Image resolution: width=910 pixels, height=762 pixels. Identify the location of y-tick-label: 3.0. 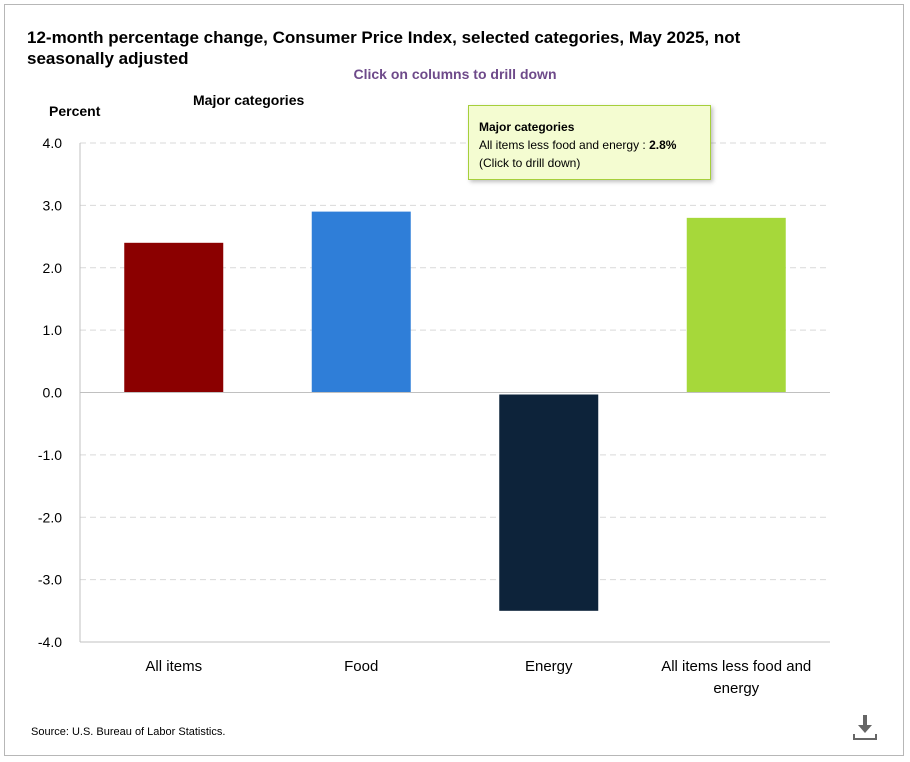
(53, 205).